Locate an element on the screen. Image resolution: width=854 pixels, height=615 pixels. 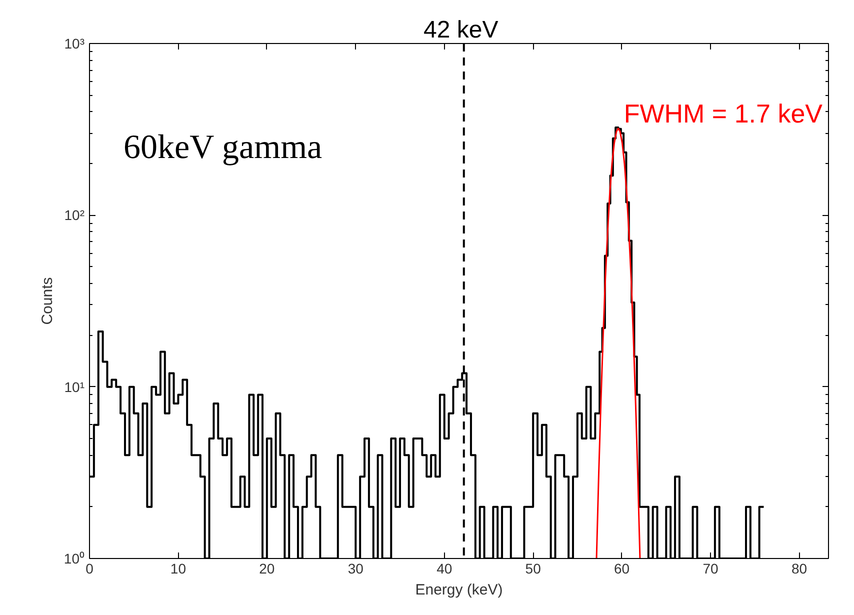
x-tick-label: 20 is located at coordinates (267, 568).